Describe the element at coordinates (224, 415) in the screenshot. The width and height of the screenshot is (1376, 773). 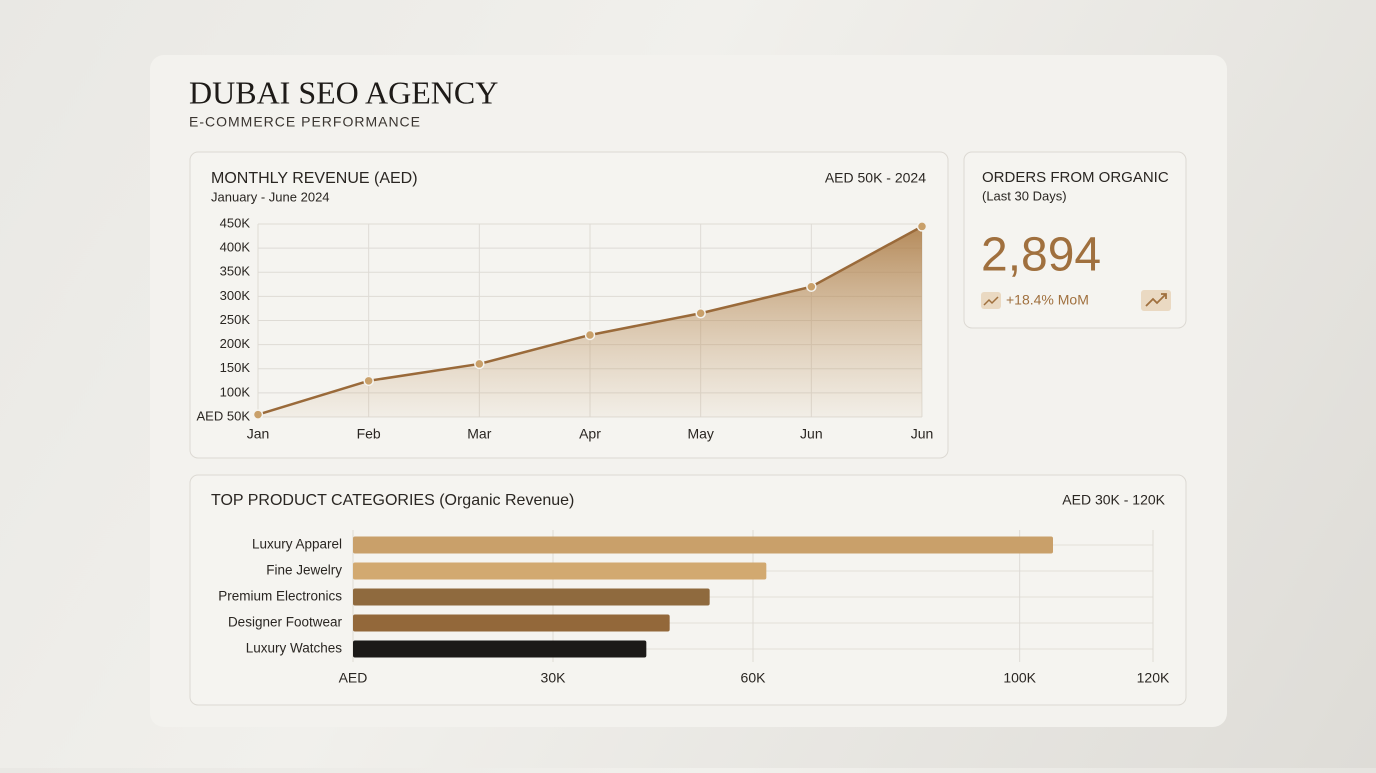
I see `y-tick-label: AED 50K` at that location.